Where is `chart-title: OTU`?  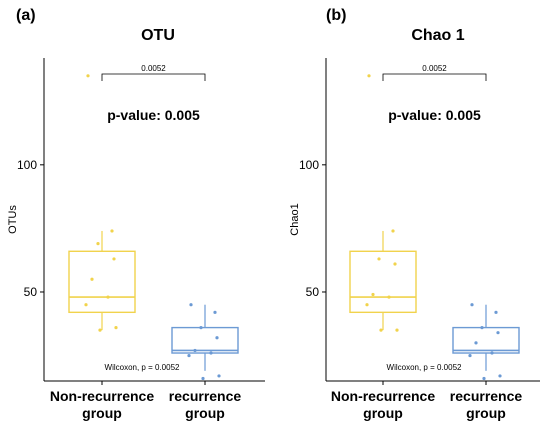 chart-title: OTU is located at coordinates (158, 35).